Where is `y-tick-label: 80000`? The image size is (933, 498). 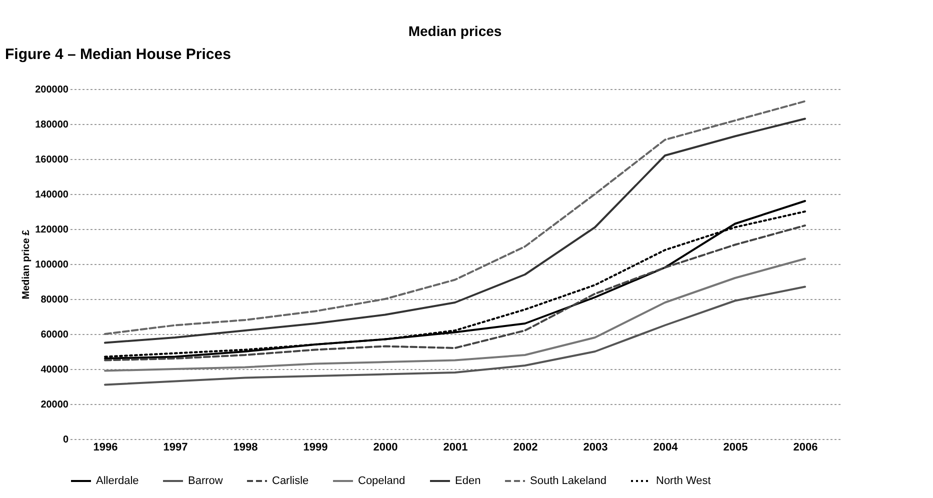
y-tick-label: 80000 is located at coordinates (54, 300).